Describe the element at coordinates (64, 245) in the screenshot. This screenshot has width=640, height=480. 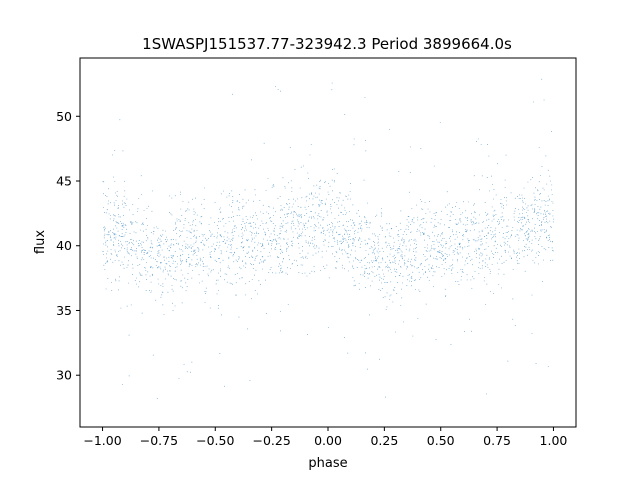
I see `y-tick-label: 40` at that location.